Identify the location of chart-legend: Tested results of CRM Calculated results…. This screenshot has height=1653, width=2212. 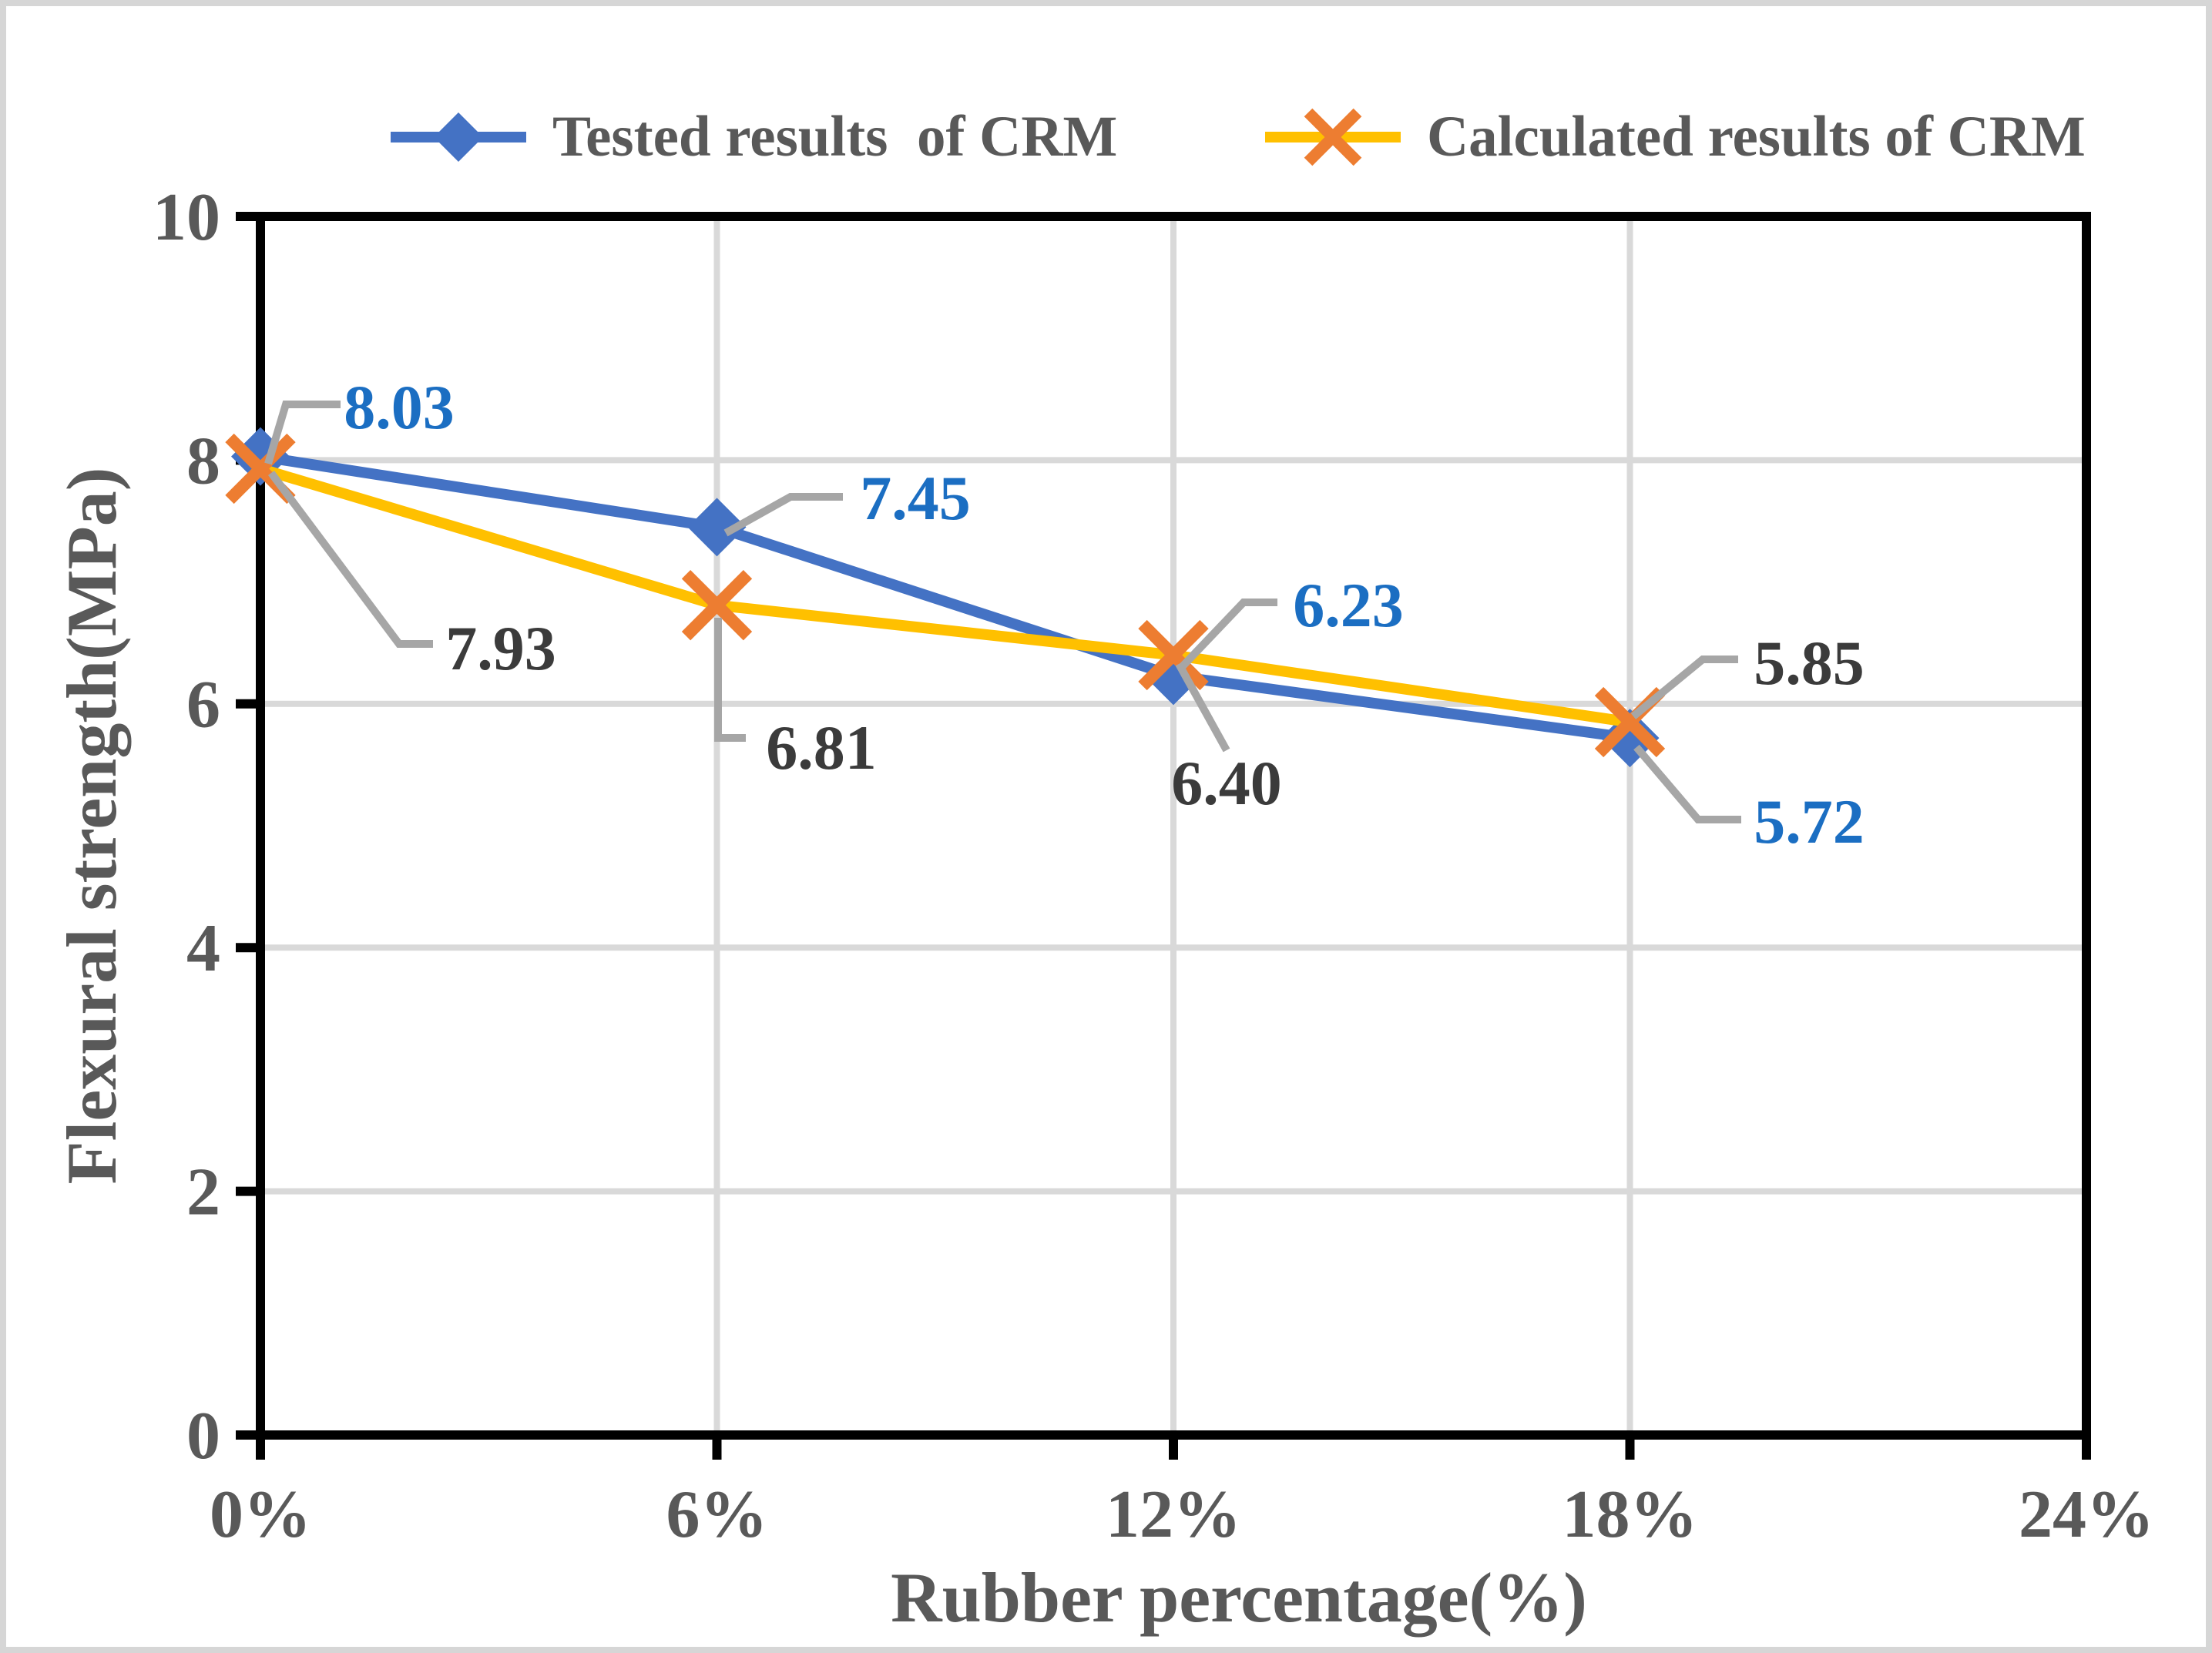
(1106, 137).